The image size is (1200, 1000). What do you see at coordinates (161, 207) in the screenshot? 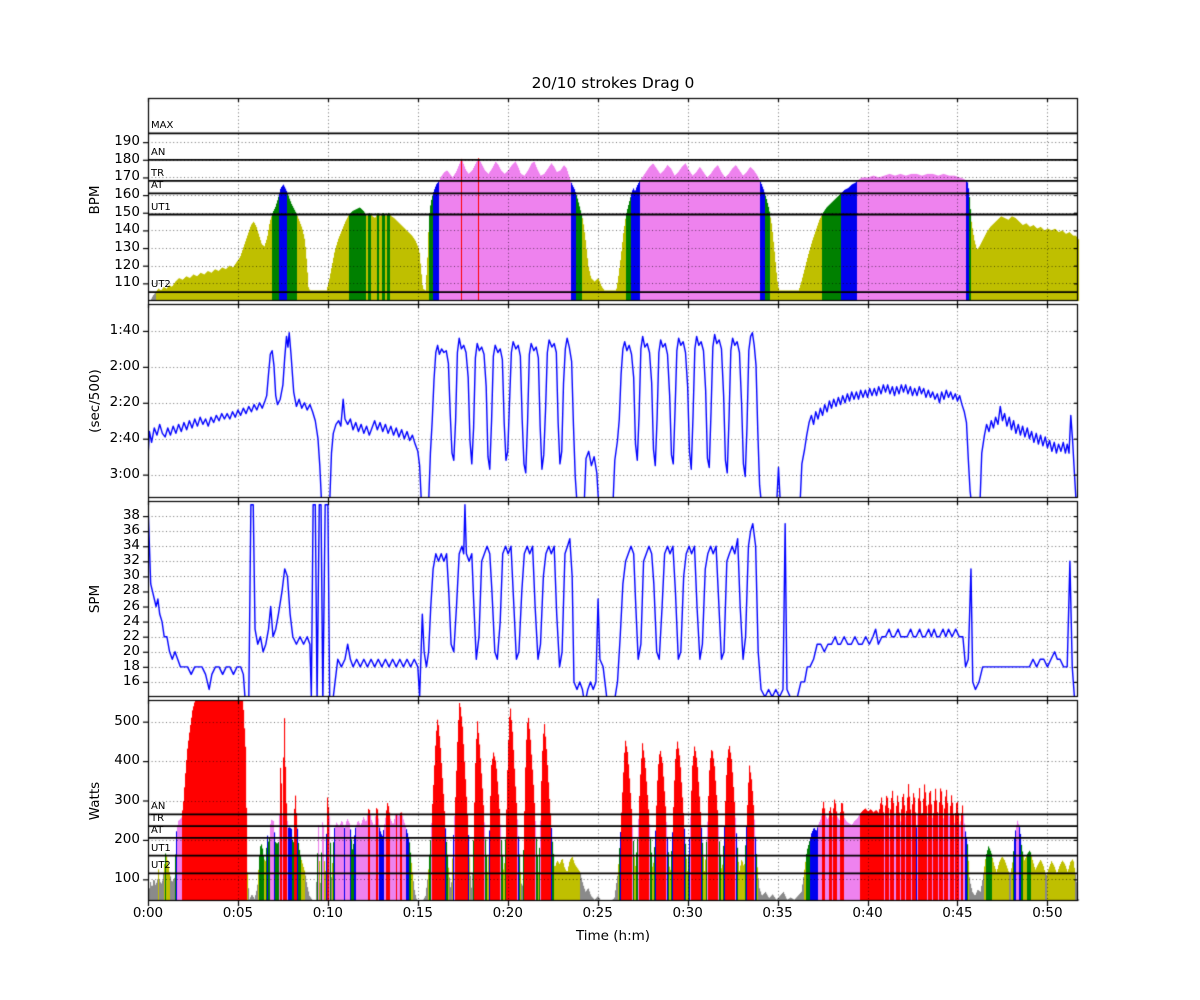
I see `zone-line-label-bpm-ut1: UT1` at bounding box center [161, 207].